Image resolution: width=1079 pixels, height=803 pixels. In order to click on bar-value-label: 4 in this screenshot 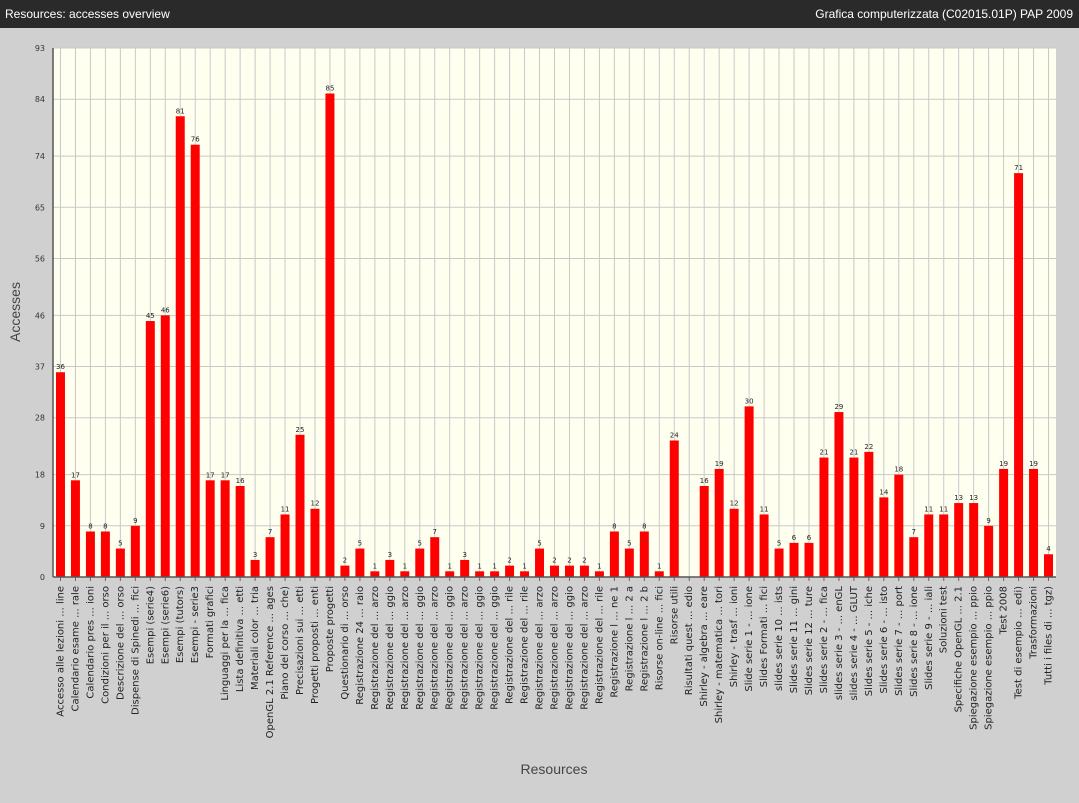, I will do `click(1048, 549)`.